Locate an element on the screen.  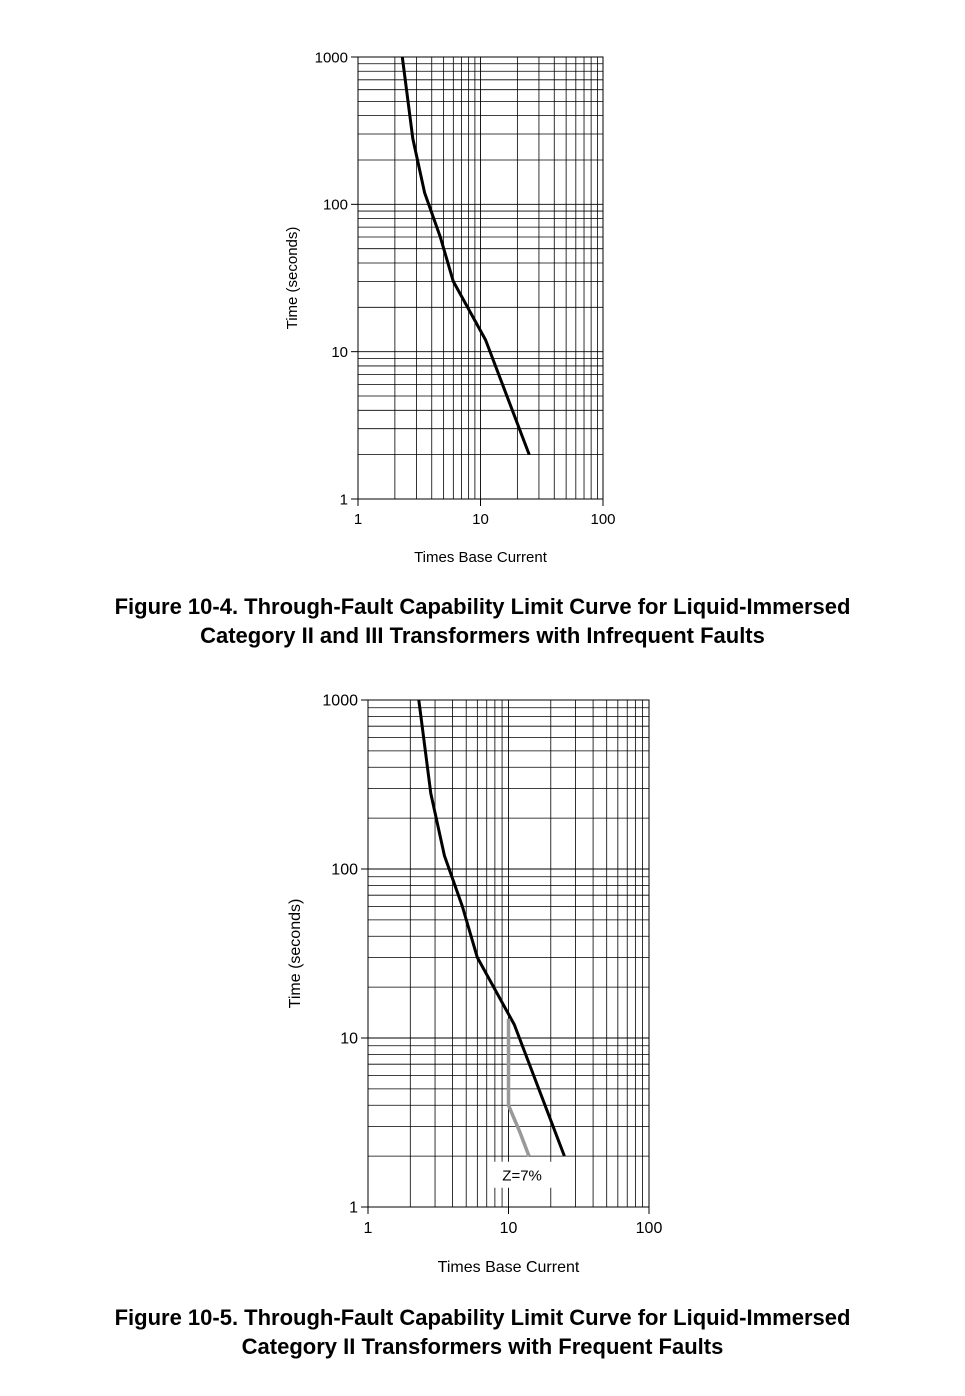
impedance-curve is located at coordinates (518, 1087).